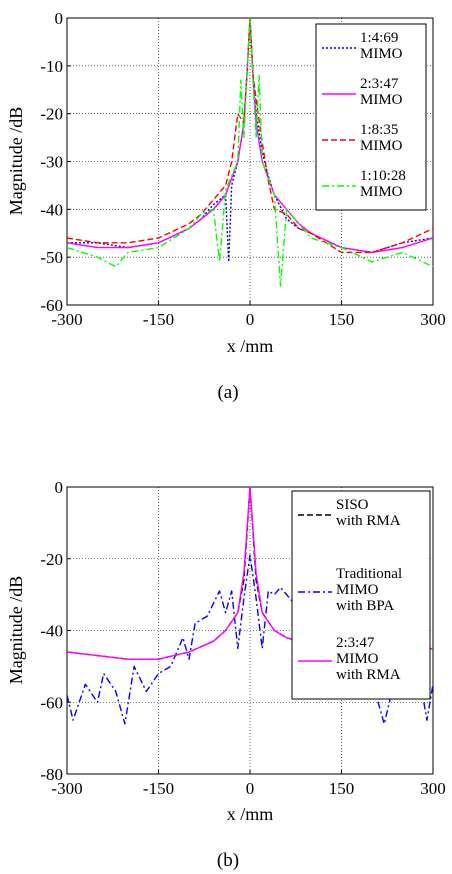 This screenshot has width=452, height=874. I want to click on legend-label-3: 1:8:35 MIMO, so click(381, 138).